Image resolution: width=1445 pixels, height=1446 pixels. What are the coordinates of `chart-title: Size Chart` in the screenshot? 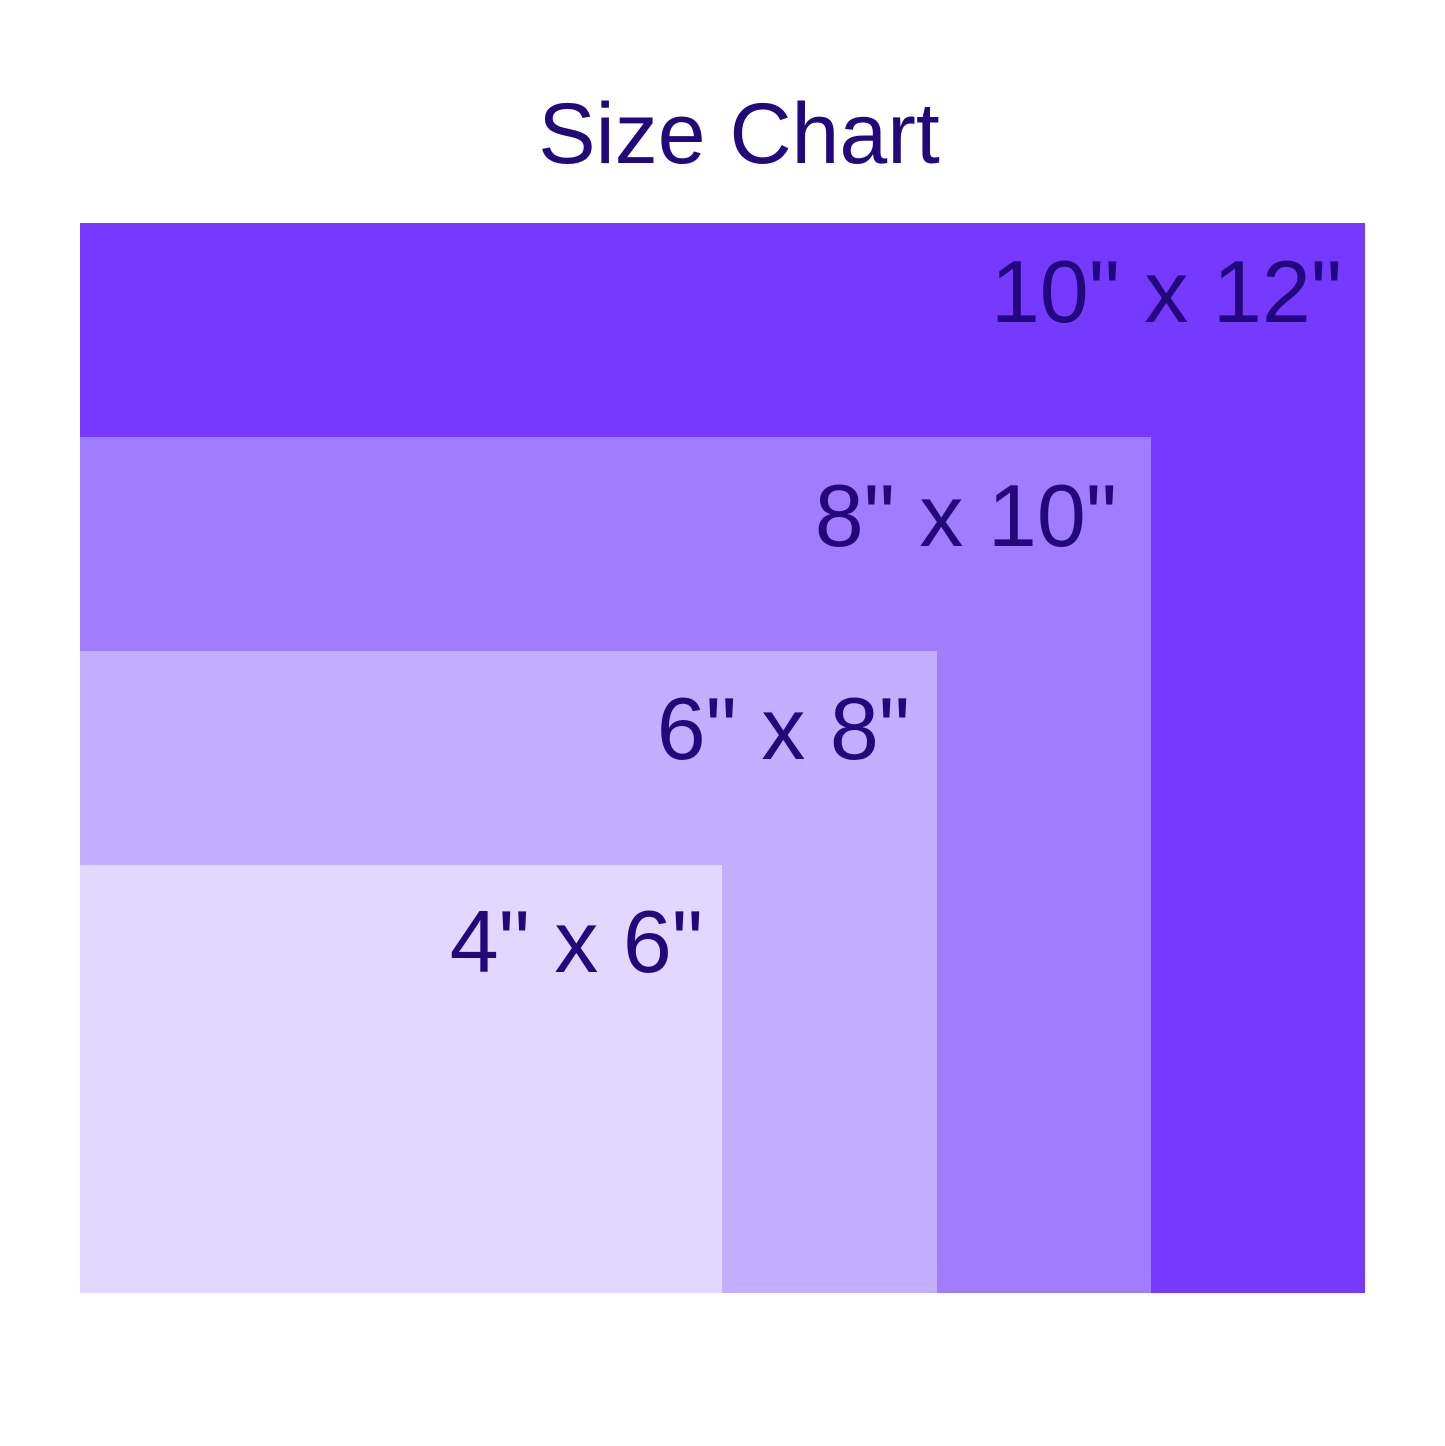 It's located at (739, 134).